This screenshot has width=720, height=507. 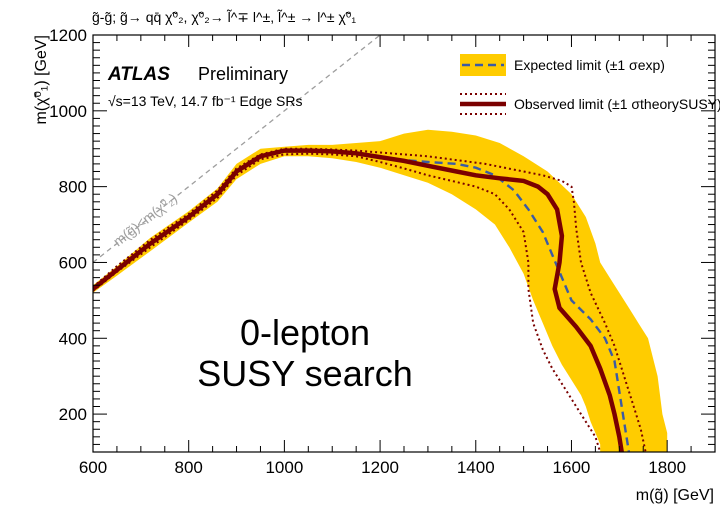 I want to click on experiment-label: ATLAS, so click(x=138, y=74).